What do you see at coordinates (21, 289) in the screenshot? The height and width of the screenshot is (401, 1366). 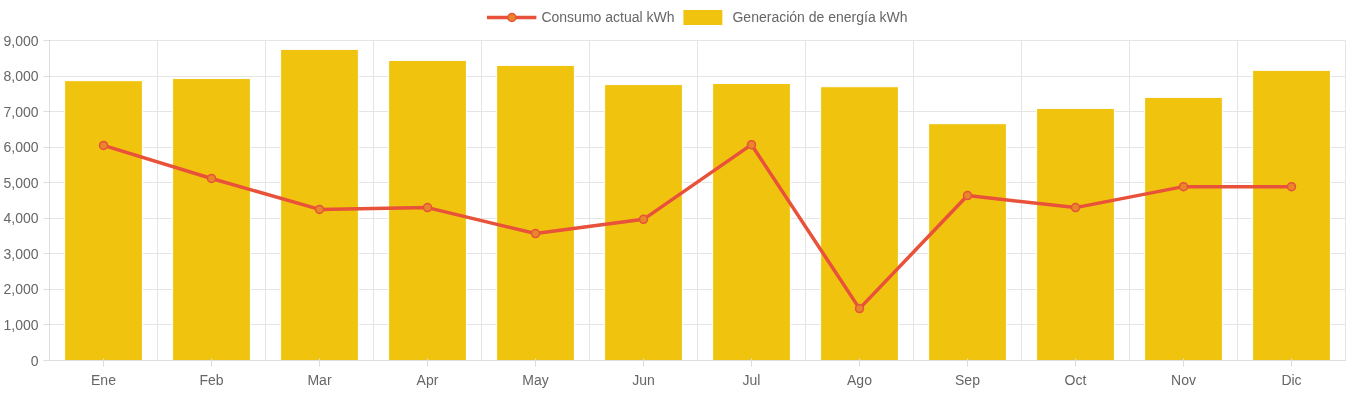 I see `y-tick-label: 2,000` at bounding box center [21, 289].